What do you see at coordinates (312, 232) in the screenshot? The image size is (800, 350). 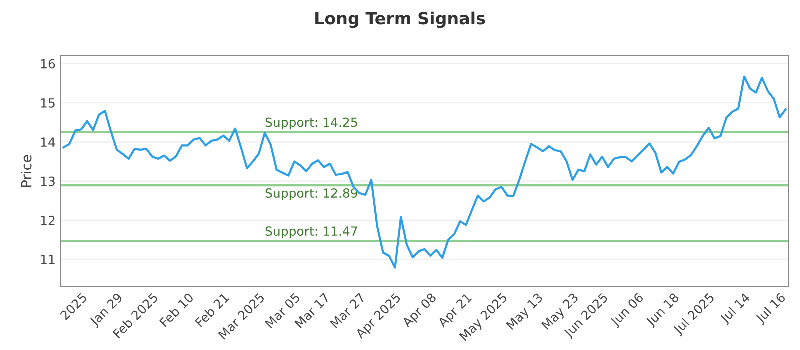 I see `ref-line-label: Support: 11.47` at bounding box center [312, 232].